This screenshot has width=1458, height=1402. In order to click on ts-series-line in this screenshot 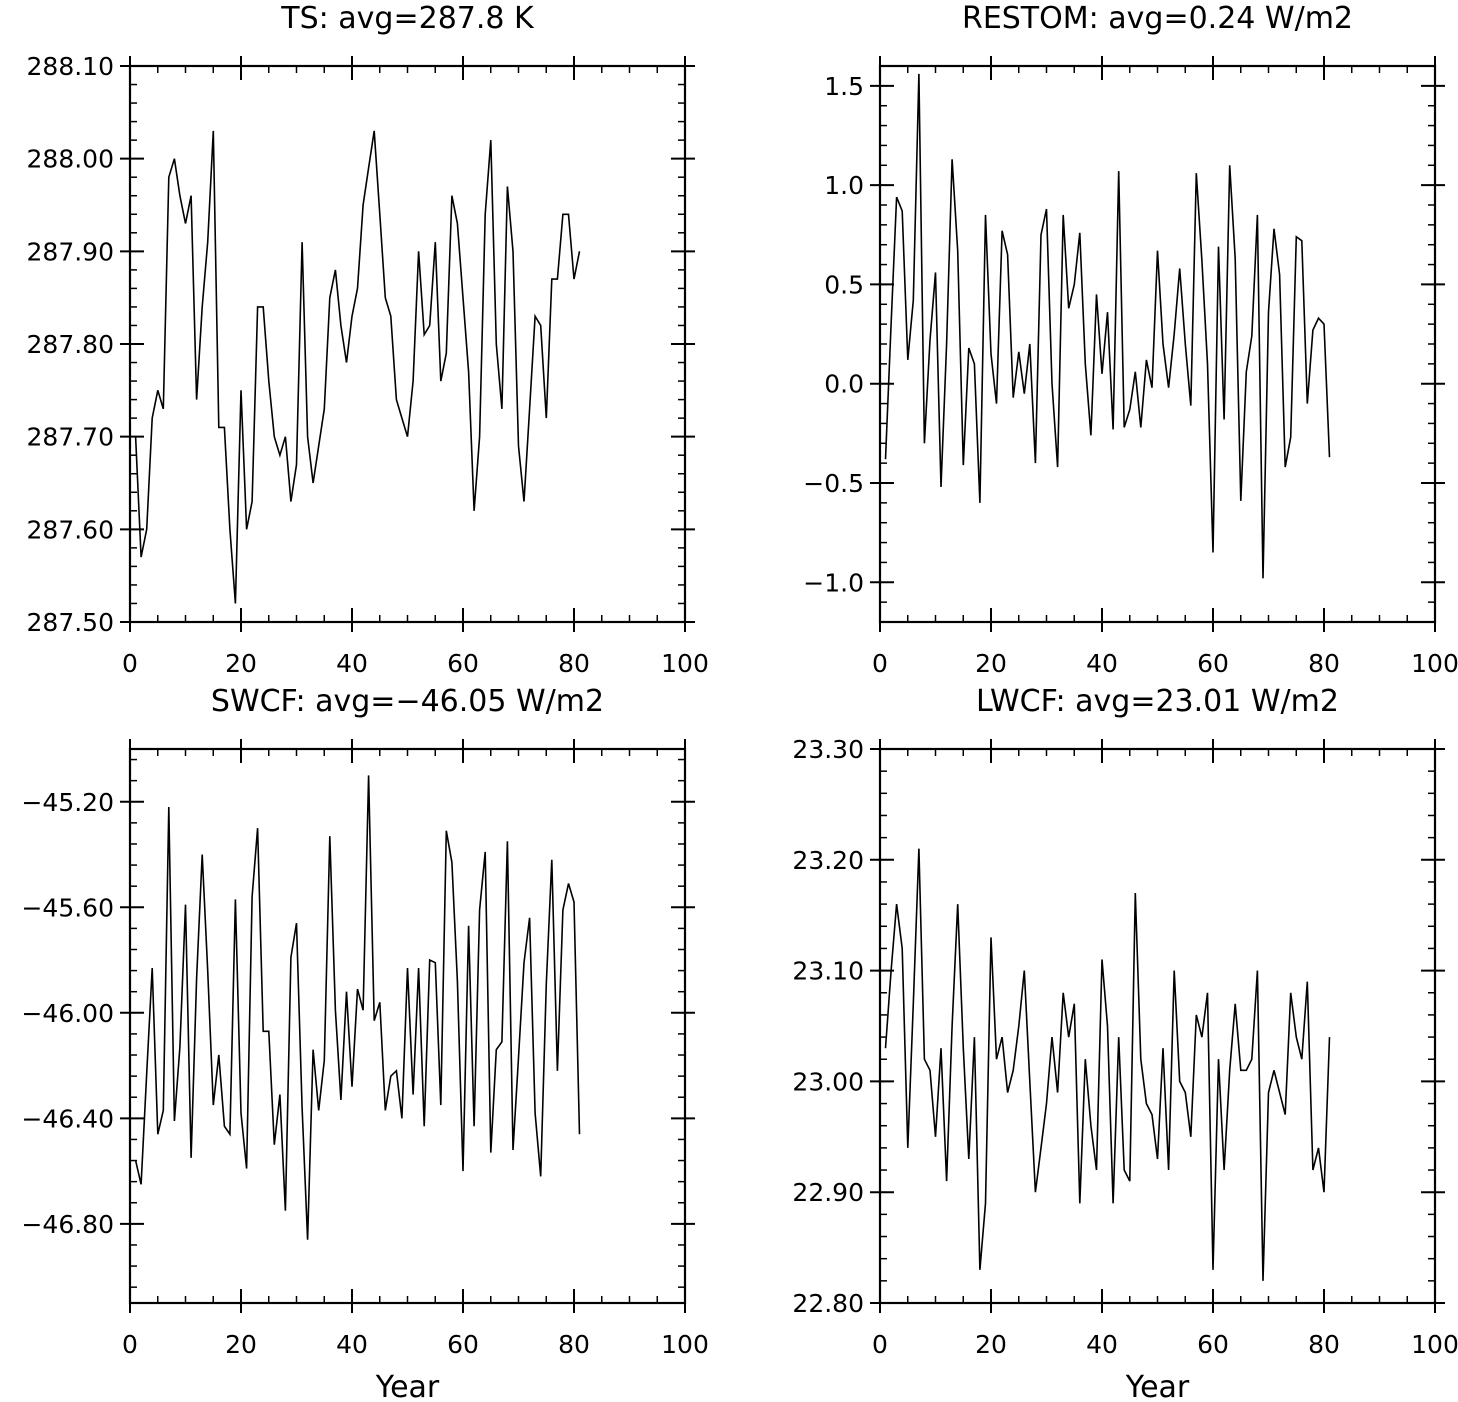, I will do `click(357, 367)`.